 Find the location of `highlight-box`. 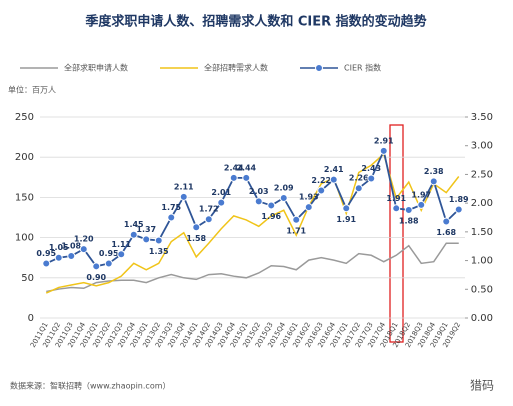

highlight-box is located at coordinates (396, 233).